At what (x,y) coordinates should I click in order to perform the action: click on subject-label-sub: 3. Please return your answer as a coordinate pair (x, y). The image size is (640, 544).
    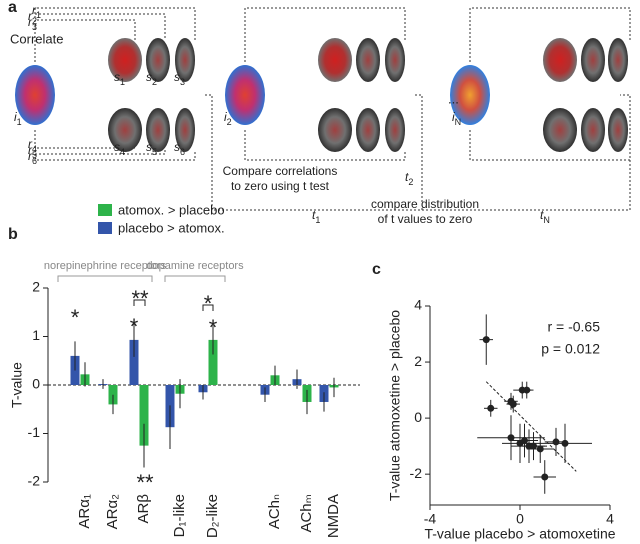
    Looking at the image, I should click on (182, 82).